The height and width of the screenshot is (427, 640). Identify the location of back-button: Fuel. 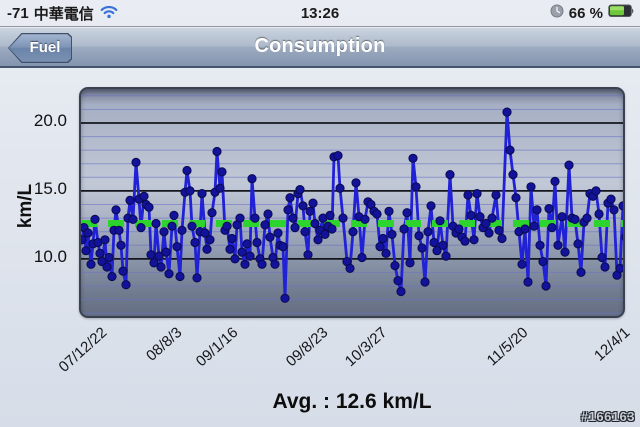
(40, 48).